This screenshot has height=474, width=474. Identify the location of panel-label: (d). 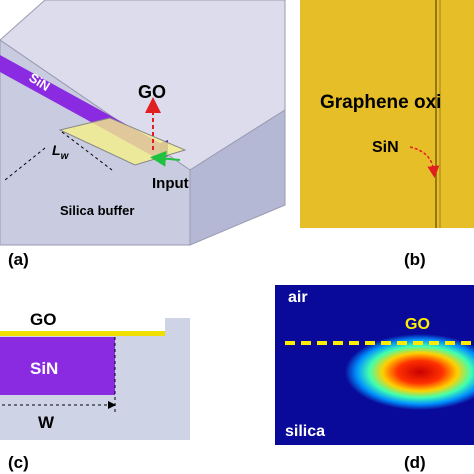
(415, 462).